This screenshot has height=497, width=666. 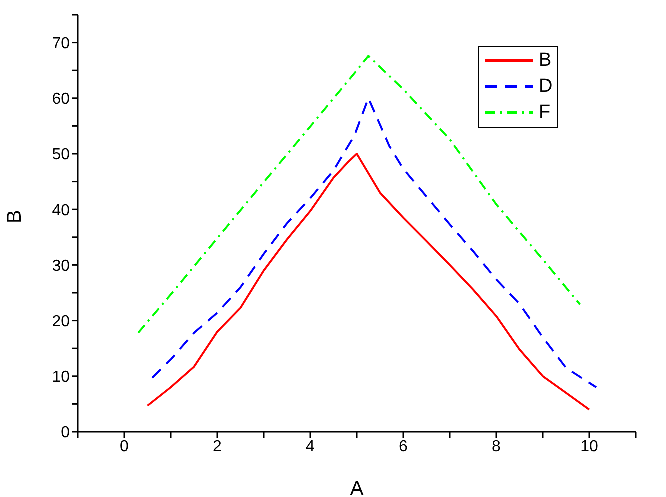 I want to click on y-tick-label: 60, so click(x=61, y=99).